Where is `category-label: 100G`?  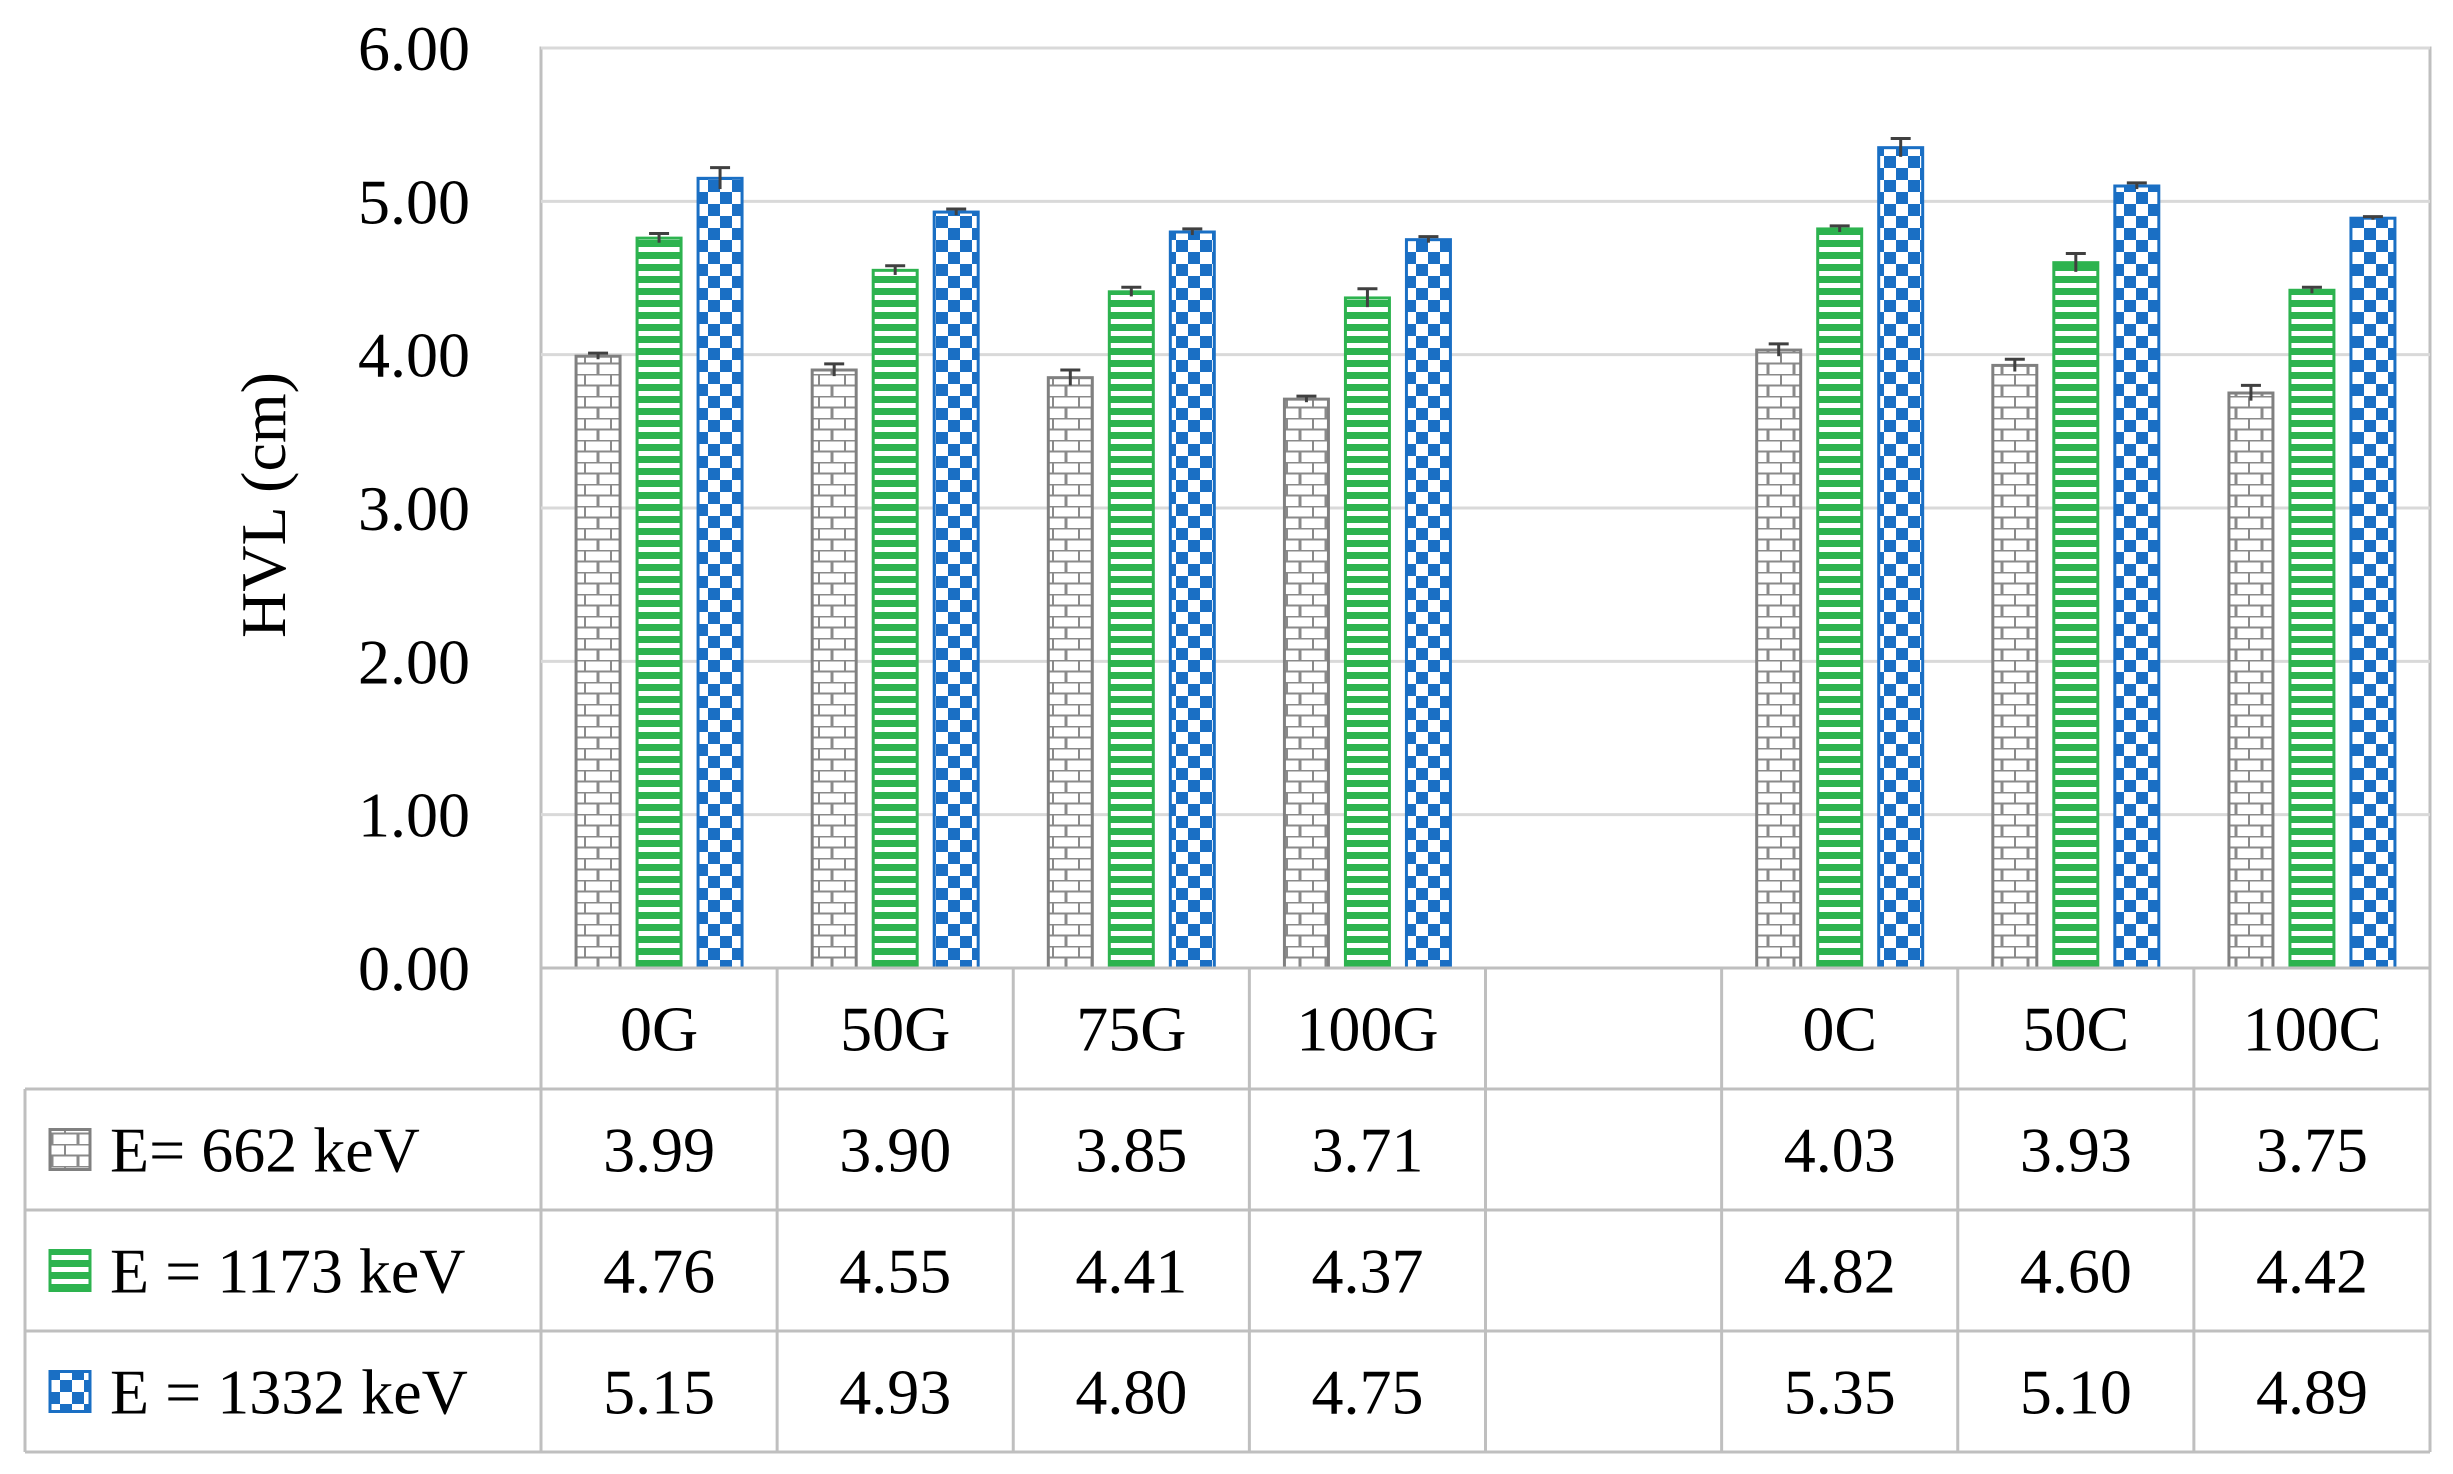 category-label: 100G is located at coordinates (1367, 1029).